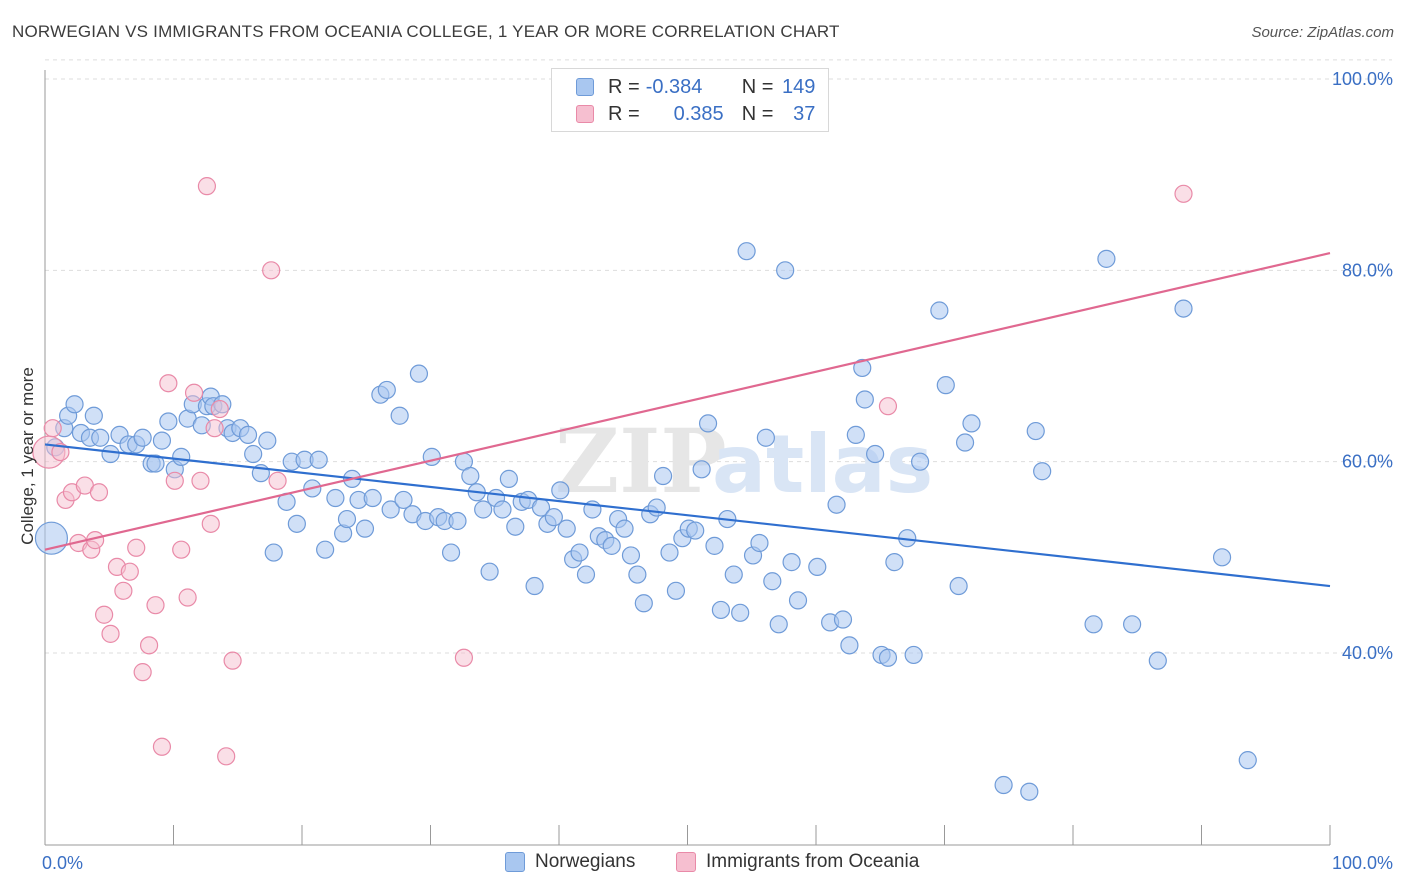 This screenshot has width=1406, height=892. Describe the element at coordinates (585, 861) in the screenshot. I see `legend-label: Norwegians` at that location.